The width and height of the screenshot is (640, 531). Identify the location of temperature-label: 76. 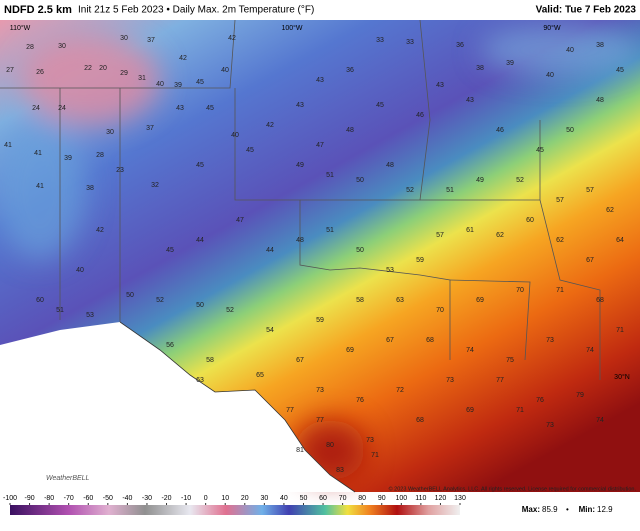
(540, 400).